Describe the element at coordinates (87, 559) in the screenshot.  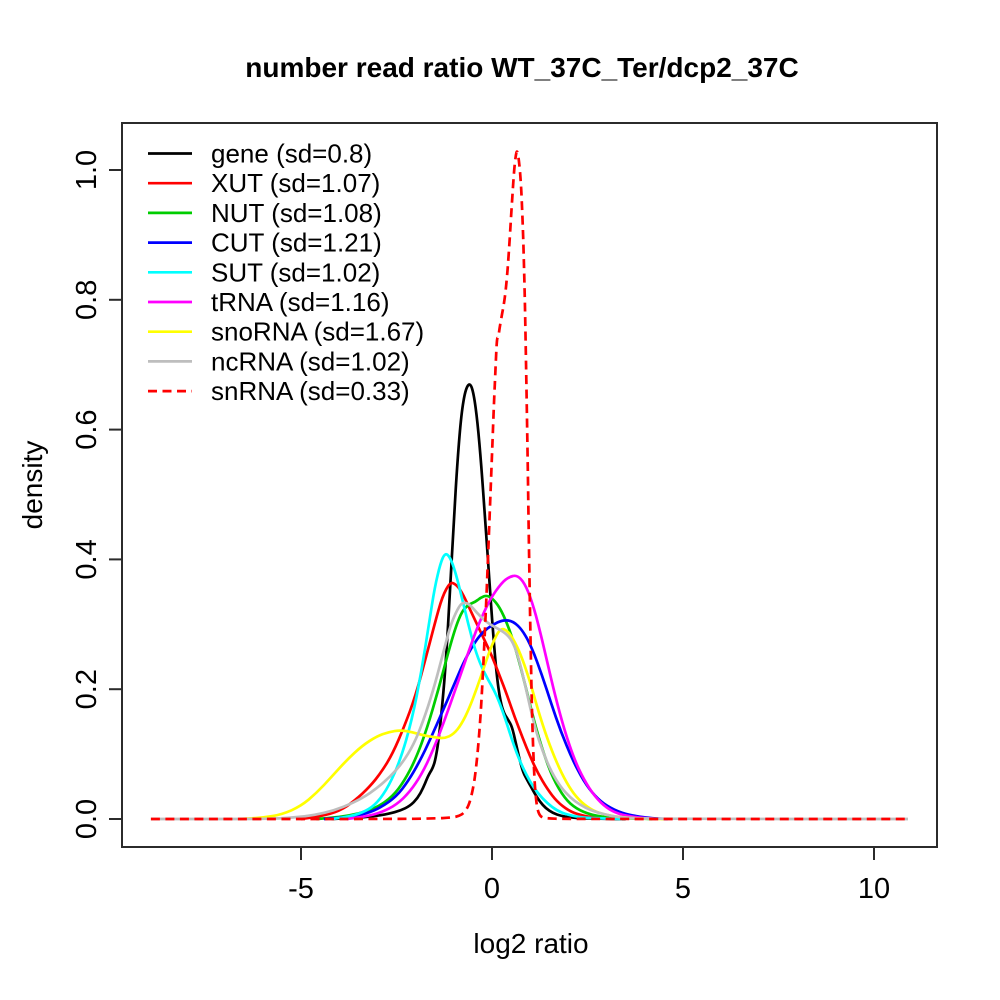
I see `y-tick-label: 0.4` at that location.